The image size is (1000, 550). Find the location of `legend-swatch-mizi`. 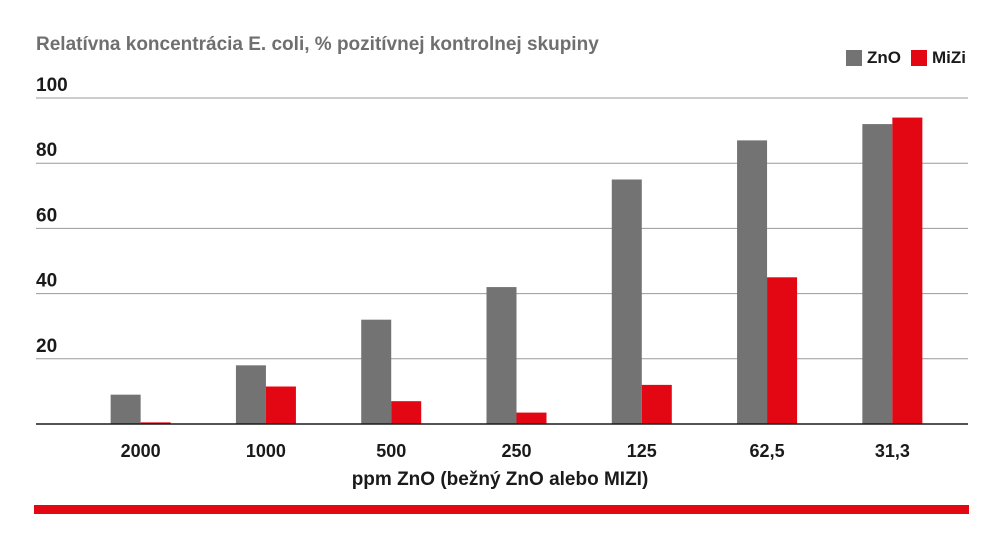

legend-swatch-mizi is located at coordinates (919, 58).